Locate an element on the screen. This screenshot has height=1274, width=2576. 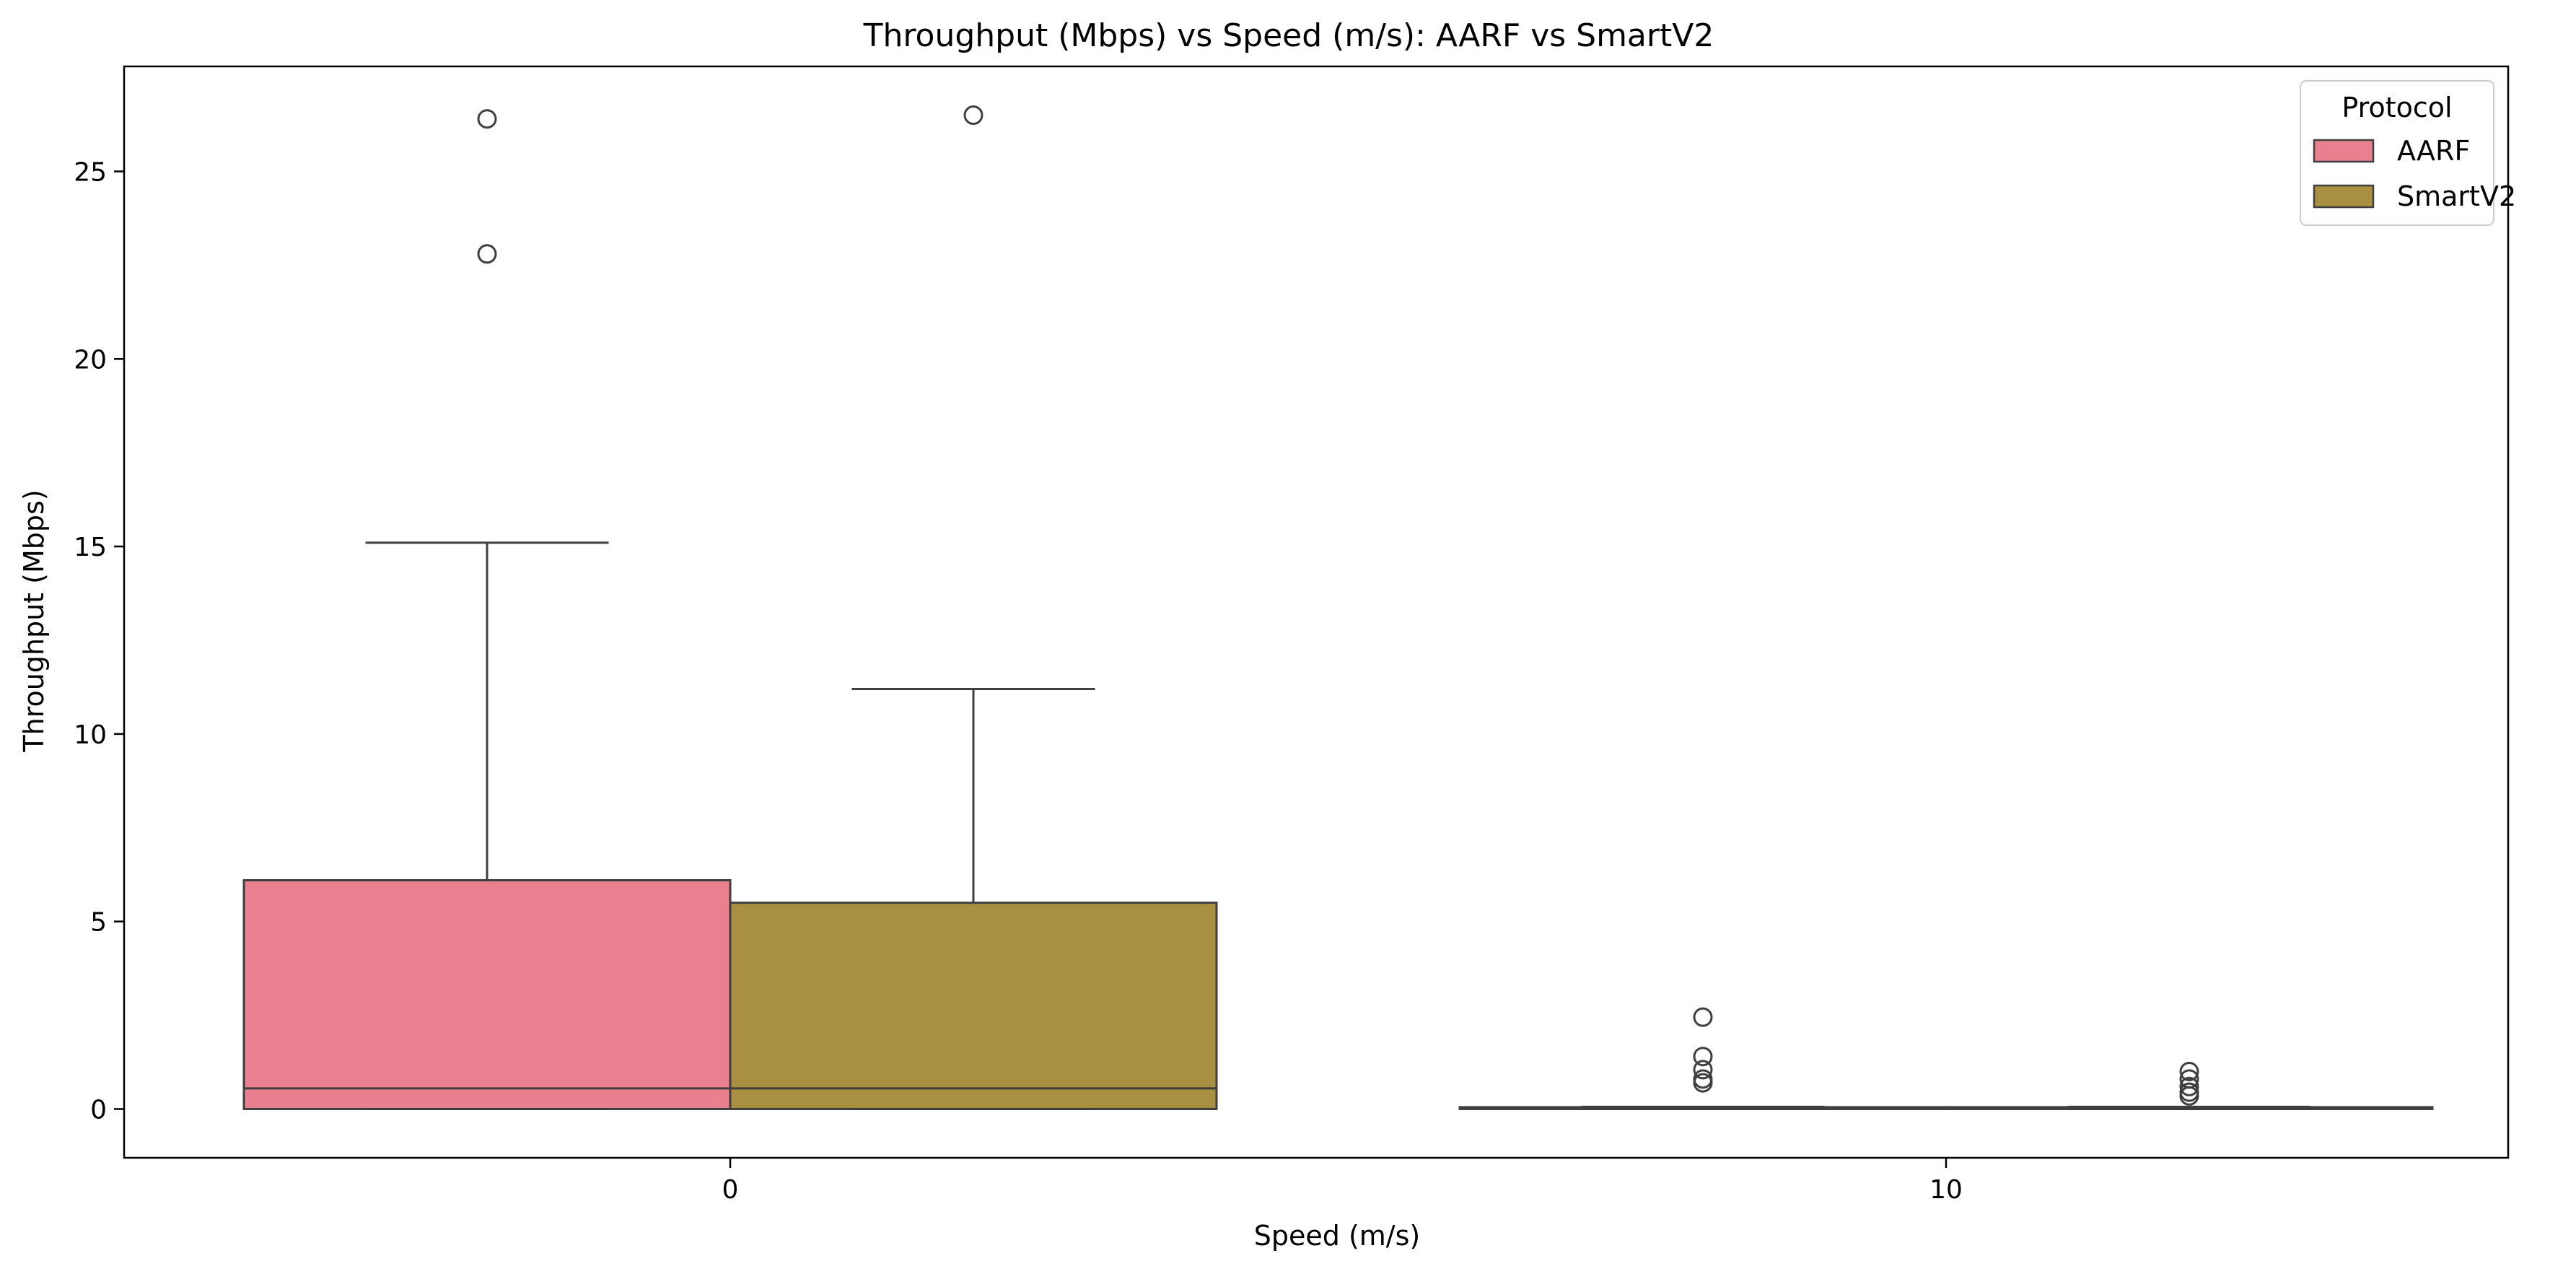
x-axis-label: Speed (m/s) is located at coordinates (1337, 1236).